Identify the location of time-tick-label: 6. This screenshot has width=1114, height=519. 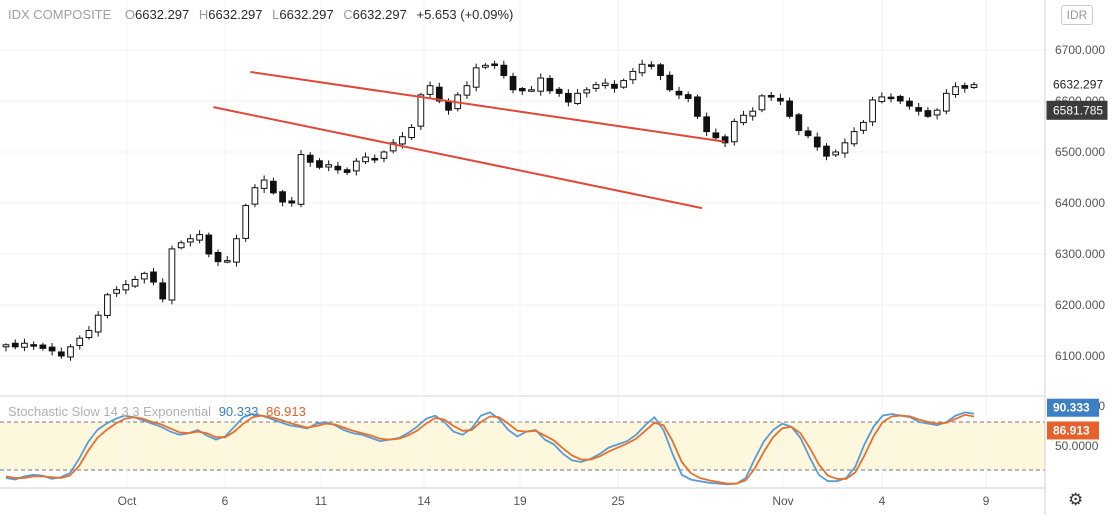
(225, 501).